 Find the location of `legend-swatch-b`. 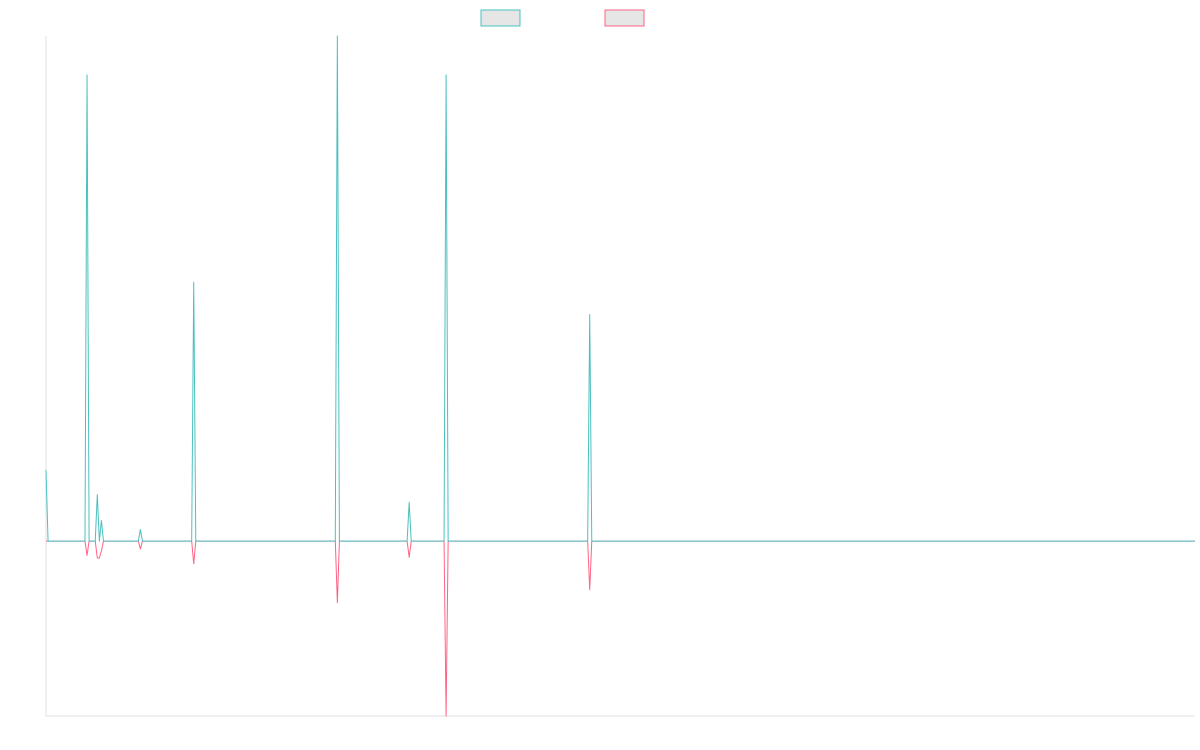

legend-swatch-b is located at coordinates (624, 18).